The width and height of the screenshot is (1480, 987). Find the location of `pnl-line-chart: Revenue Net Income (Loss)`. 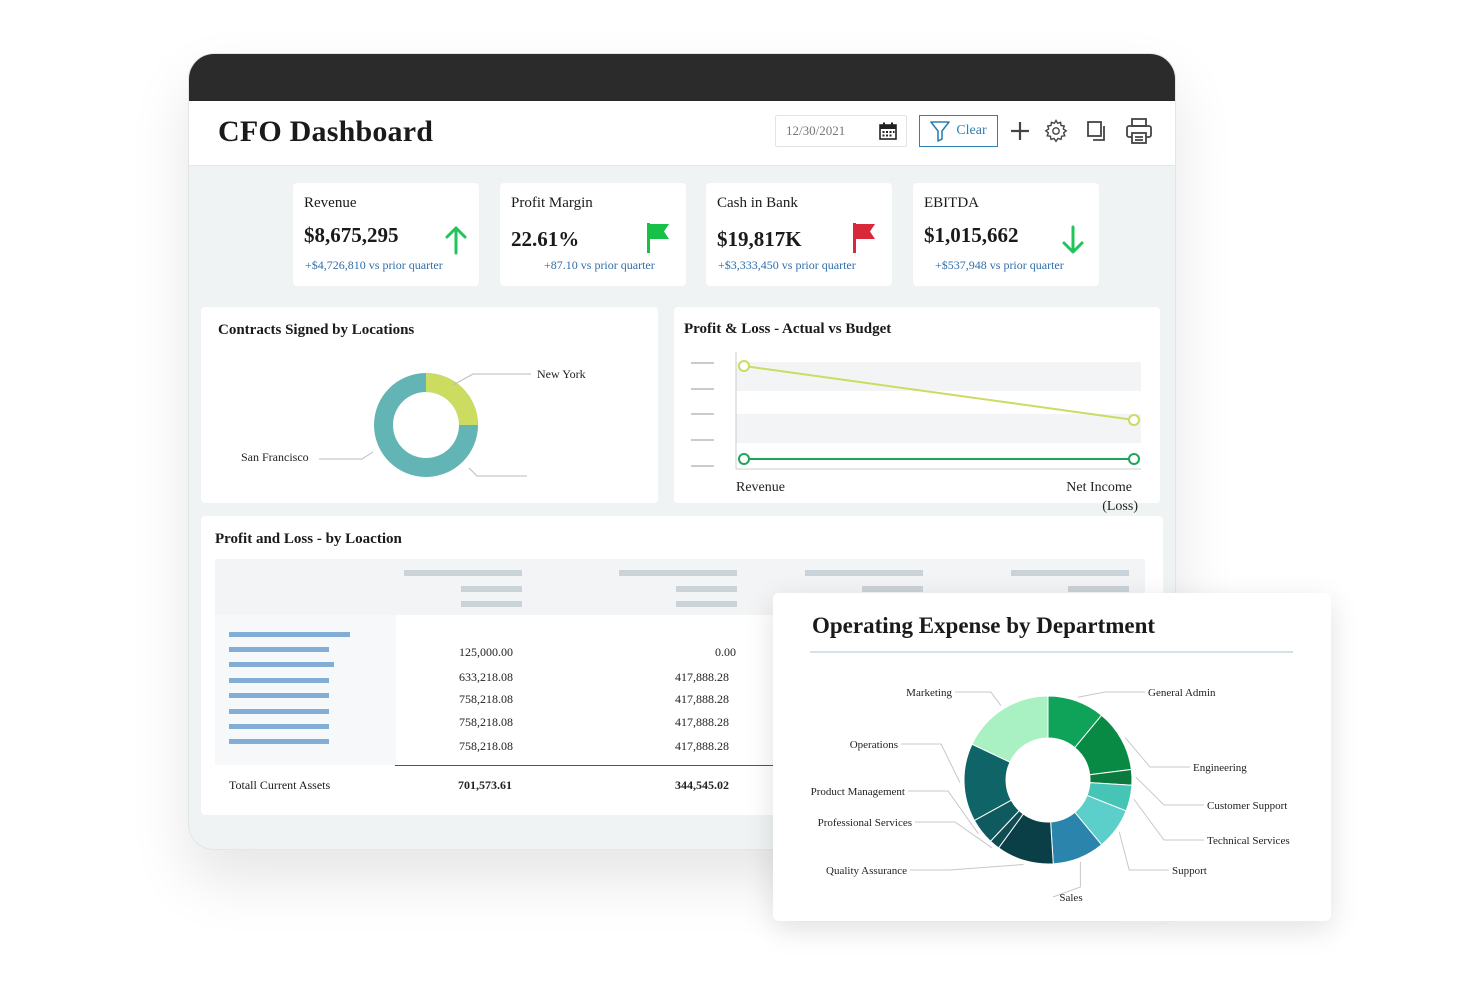

pnl-line-chart: Revenue Net Income (Loss) is located at coordinates (916, 433).